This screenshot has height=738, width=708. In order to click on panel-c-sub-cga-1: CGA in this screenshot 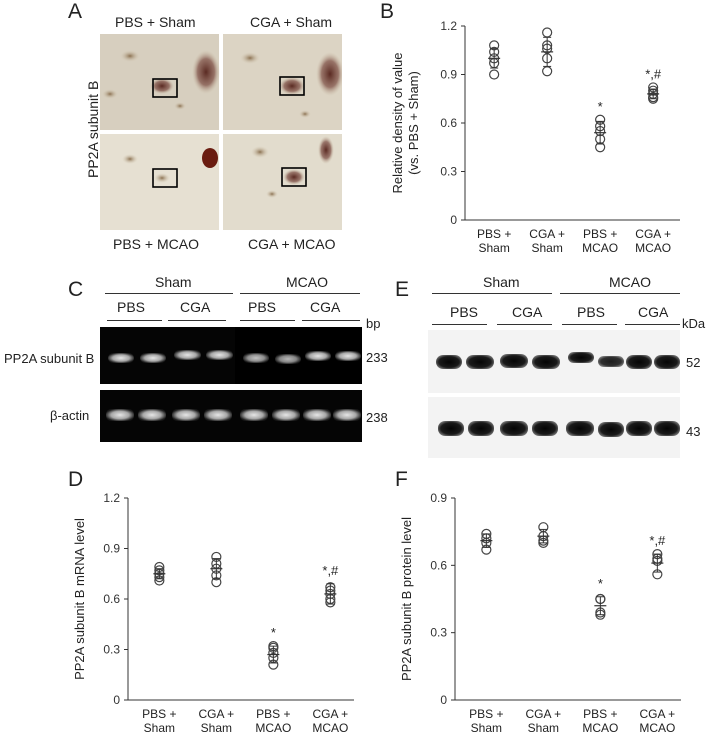, I will do `click(195, 307)`.